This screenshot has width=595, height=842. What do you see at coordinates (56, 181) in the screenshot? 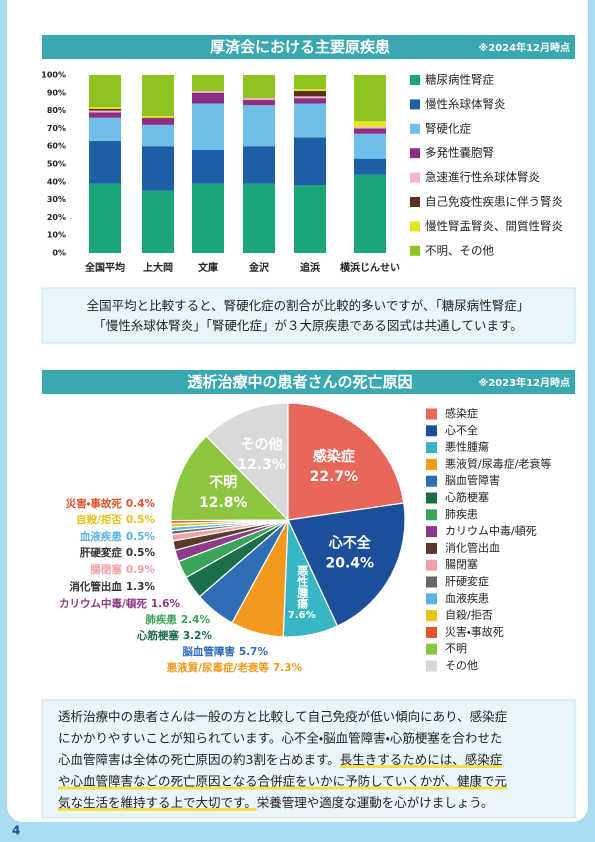
I see `y-tick-label: 40%` at bounding box center [56, 181].